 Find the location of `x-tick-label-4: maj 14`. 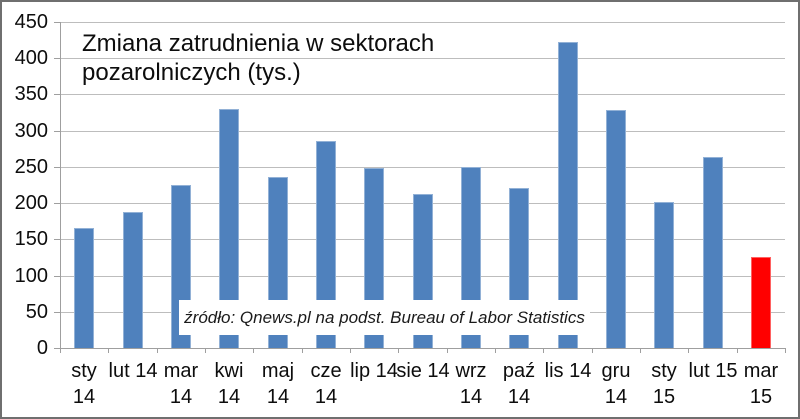

x-tick-label-4: maj 14 is located at coordinates (278, 384).